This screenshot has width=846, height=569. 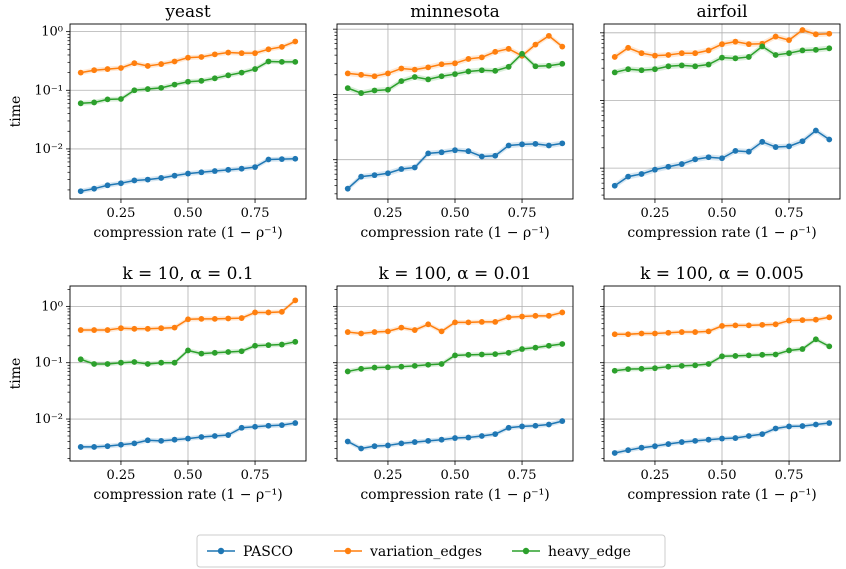 What do you see at coordinates (722, 213) in the screenshot?
I see `panel-3-x-tick-label-2: 0.50` at bounding box center [722, 213].